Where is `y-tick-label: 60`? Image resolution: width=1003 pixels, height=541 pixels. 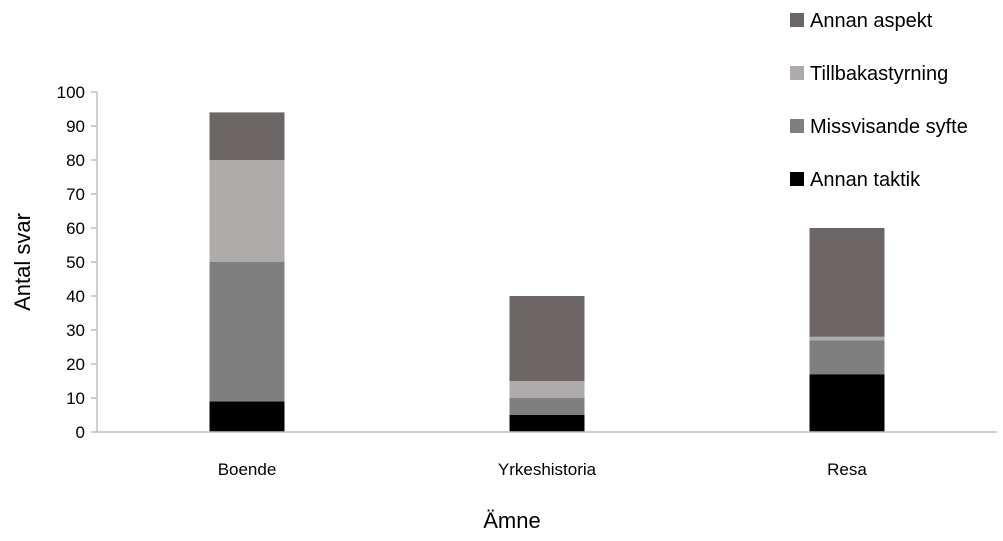 y-tick-label: 60 is located at coordinates (75, 228).